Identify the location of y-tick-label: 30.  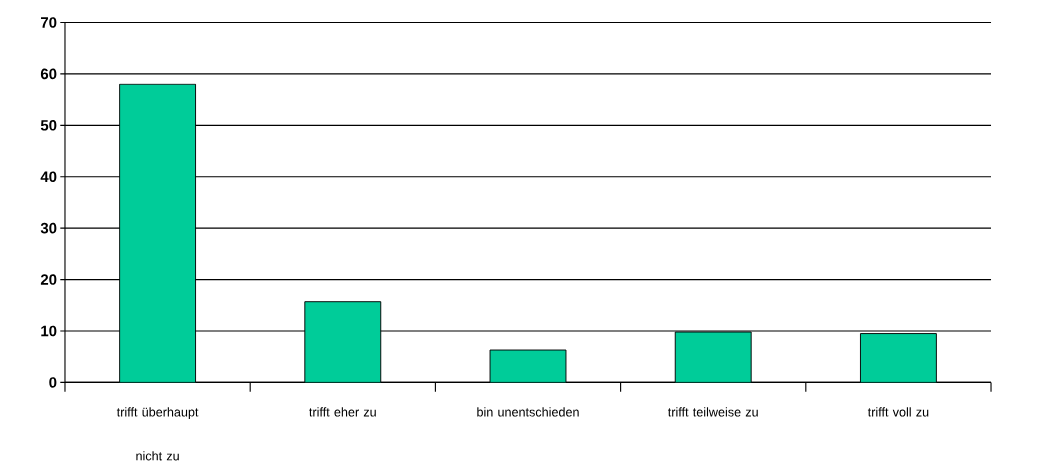
(48, 228).